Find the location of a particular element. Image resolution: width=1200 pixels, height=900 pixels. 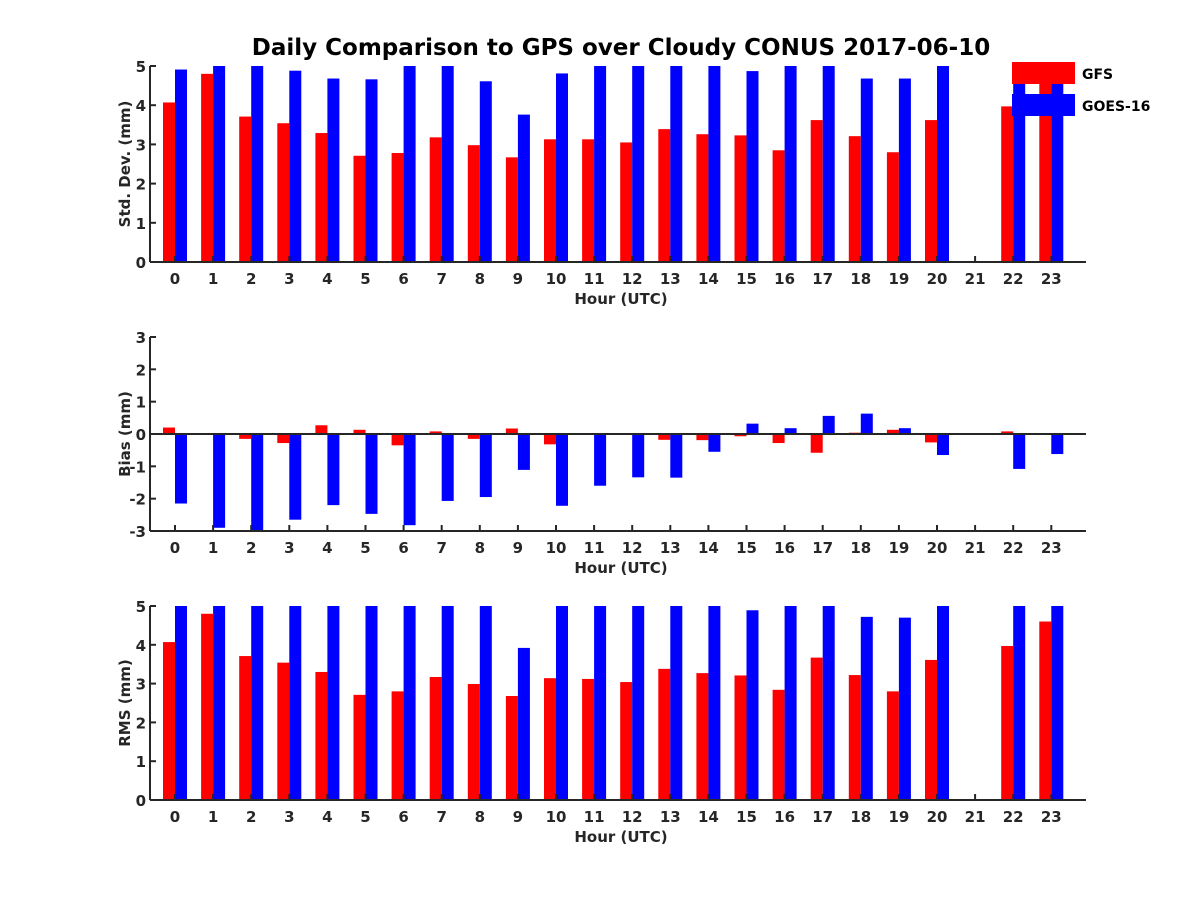

y-tick-label: 2 is located at coordinates (141, 185).